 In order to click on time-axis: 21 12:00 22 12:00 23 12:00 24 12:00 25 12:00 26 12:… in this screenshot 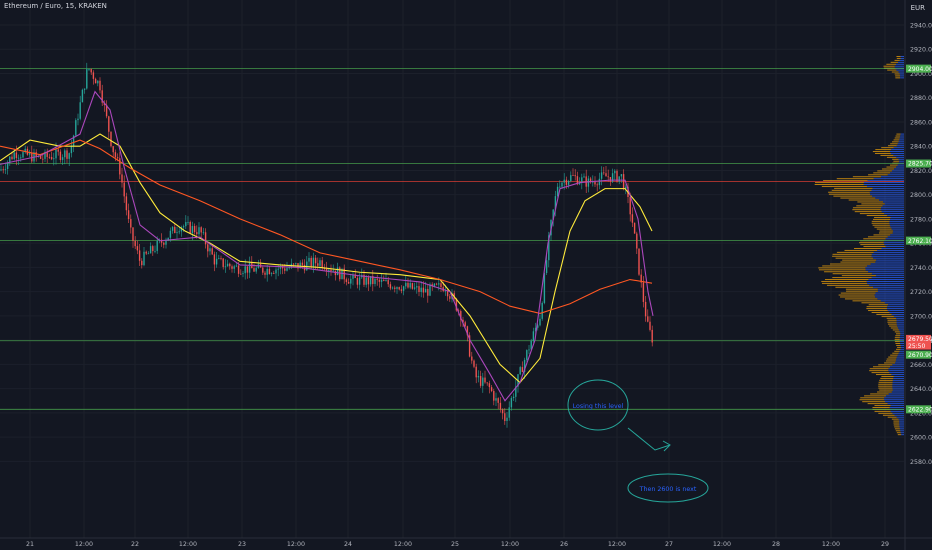, I will do `click(466, 542)`.